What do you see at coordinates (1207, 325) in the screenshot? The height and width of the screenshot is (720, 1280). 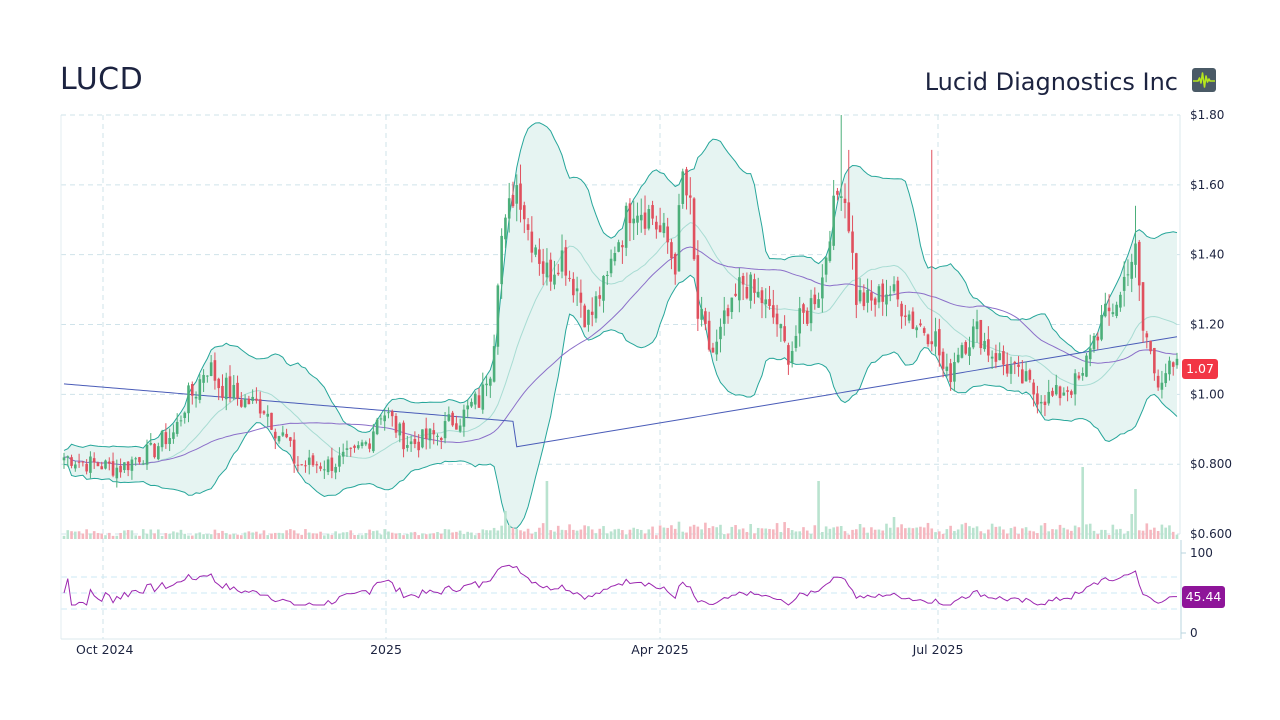 I see `svg-text: $1.20` at bounding box center [1207, 325].